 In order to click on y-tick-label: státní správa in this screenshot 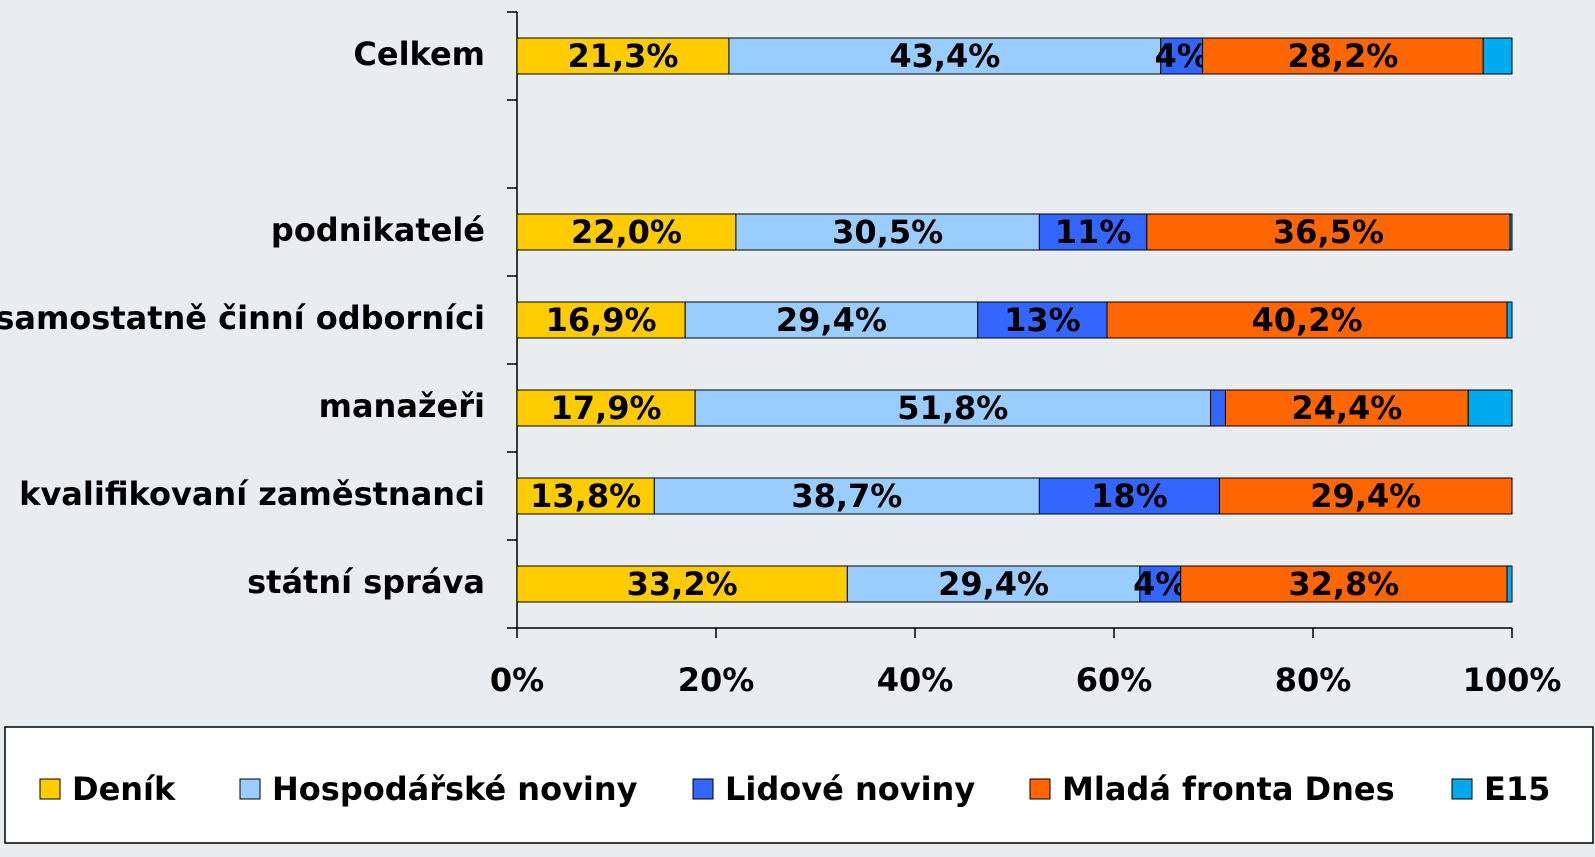, I will do `click(366, 582)`.